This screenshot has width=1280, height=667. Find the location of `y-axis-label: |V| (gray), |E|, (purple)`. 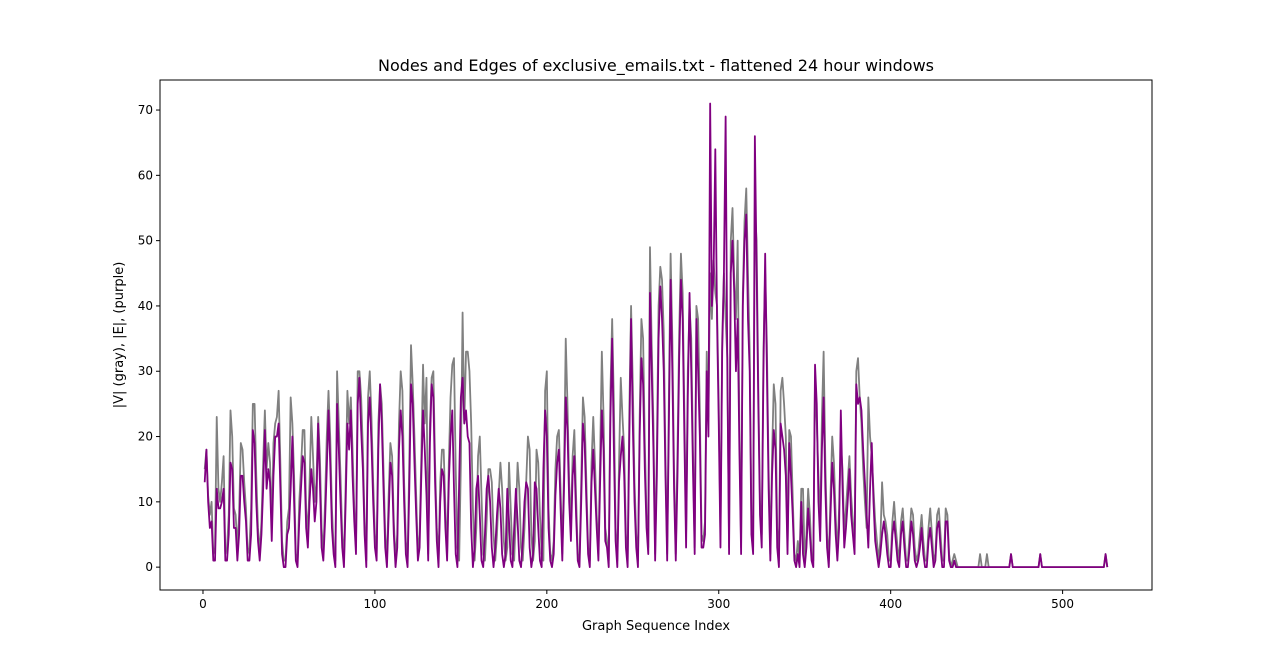

y-axis-label: |V| (gray), |E|, (purple) is located at coordinates (119, 335).